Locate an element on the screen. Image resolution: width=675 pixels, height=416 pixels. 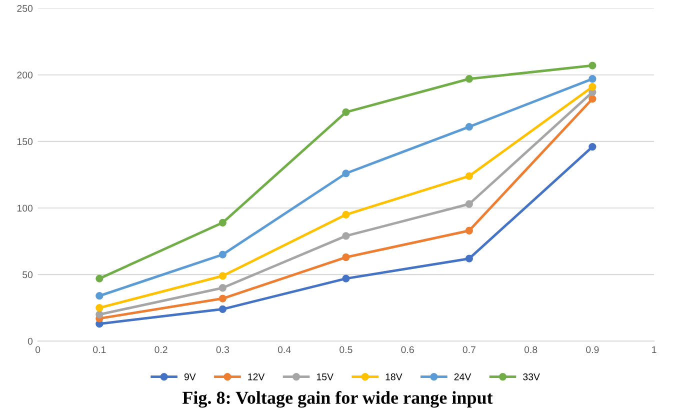
x-tick-label: 0 is located at coordinates (37, 350).